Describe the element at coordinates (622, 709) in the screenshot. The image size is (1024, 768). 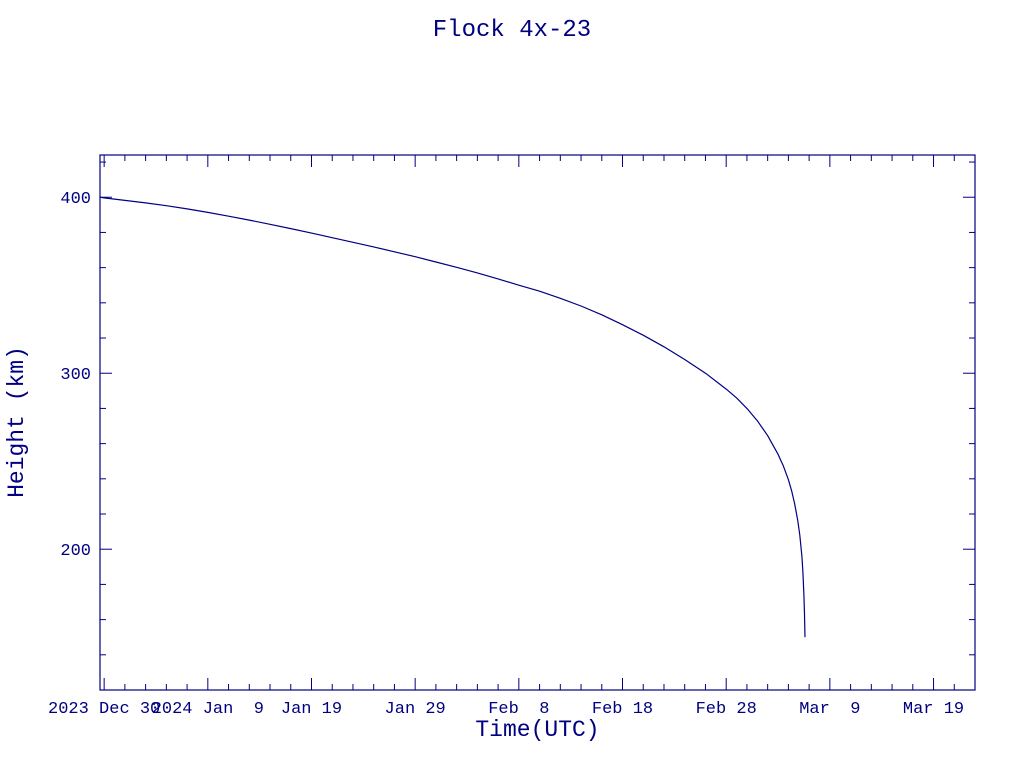
I see `x-tick-label: Feb 18` at that location.